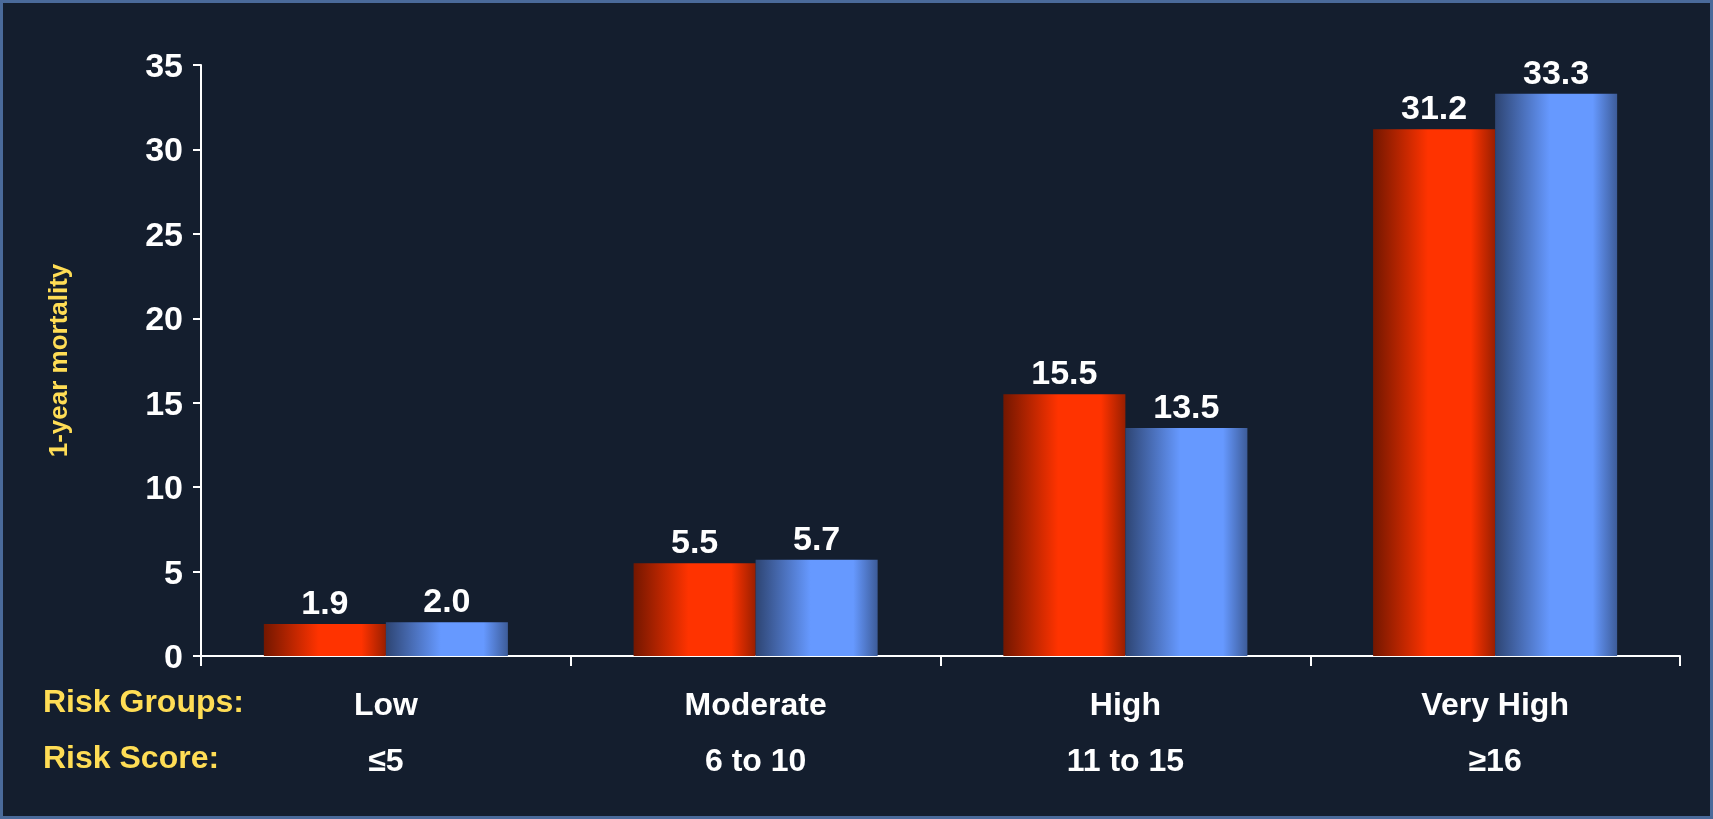 This screenshot has width=1713, height=819. I want to click on x-tick-label: High 11 to 15, so click(1125, 732).